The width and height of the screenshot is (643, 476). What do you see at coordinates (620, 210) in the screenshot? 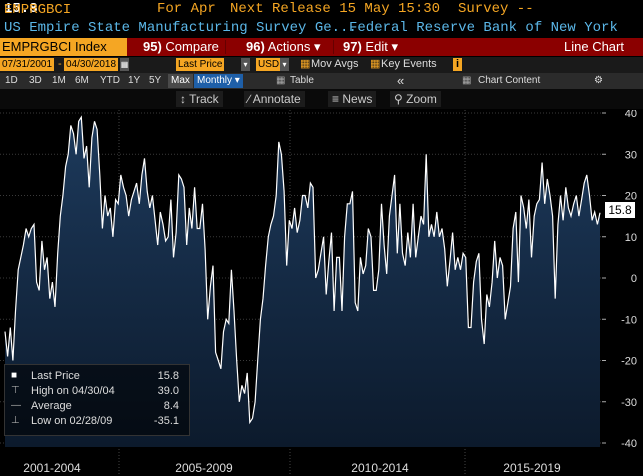
I see `current-value-label: 15.8` at bounding box center [620, 210].